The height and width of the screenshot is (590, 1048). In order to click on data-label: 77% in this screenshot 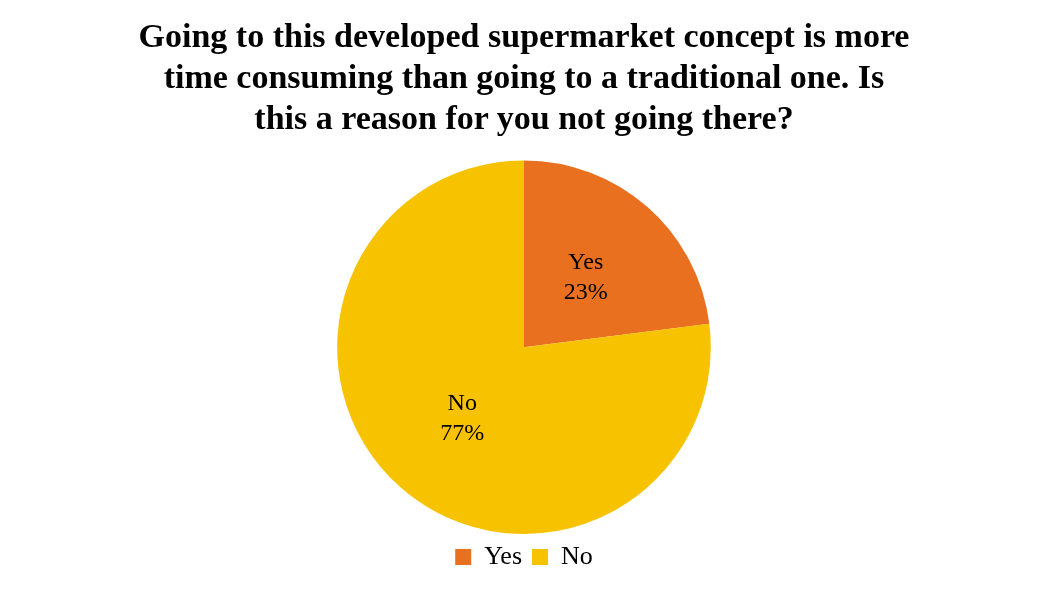, I will do `click(462, 431)`.